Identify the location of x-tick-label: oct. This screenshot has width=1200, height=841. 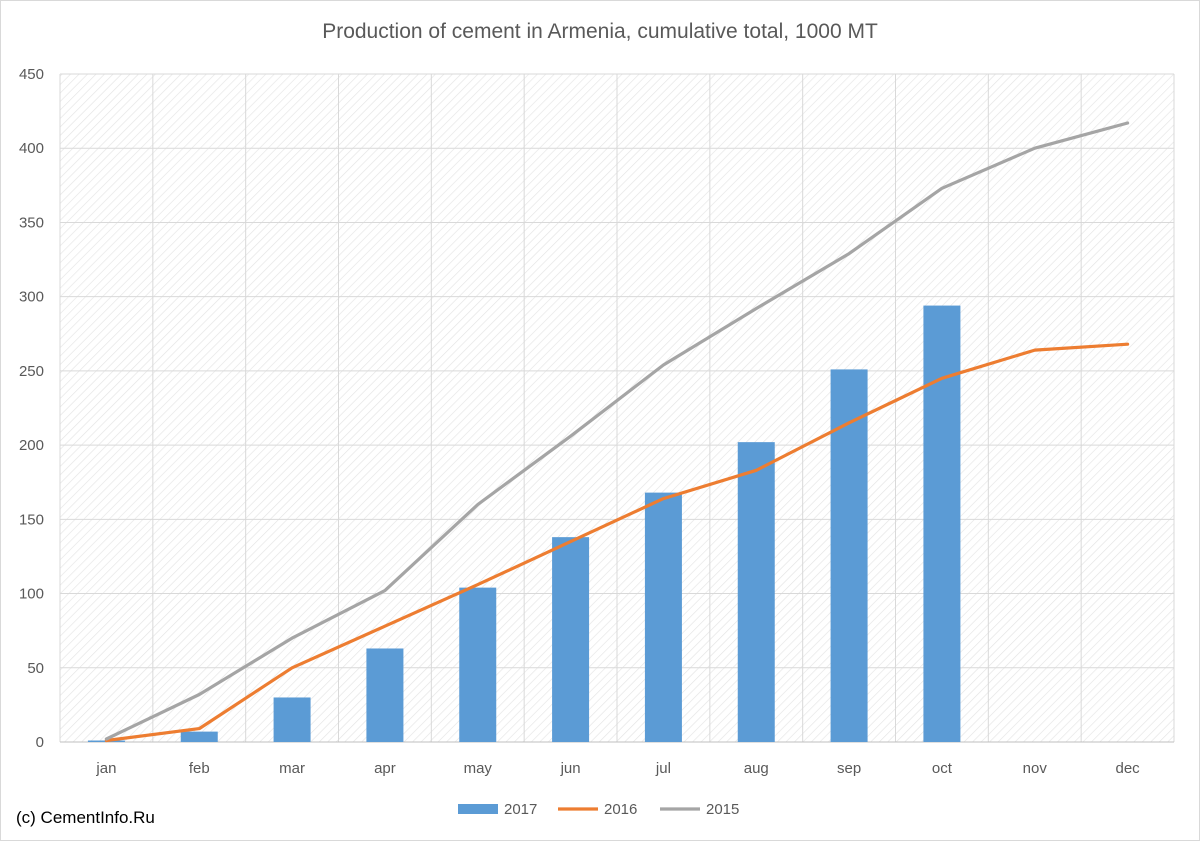
(942, 768).